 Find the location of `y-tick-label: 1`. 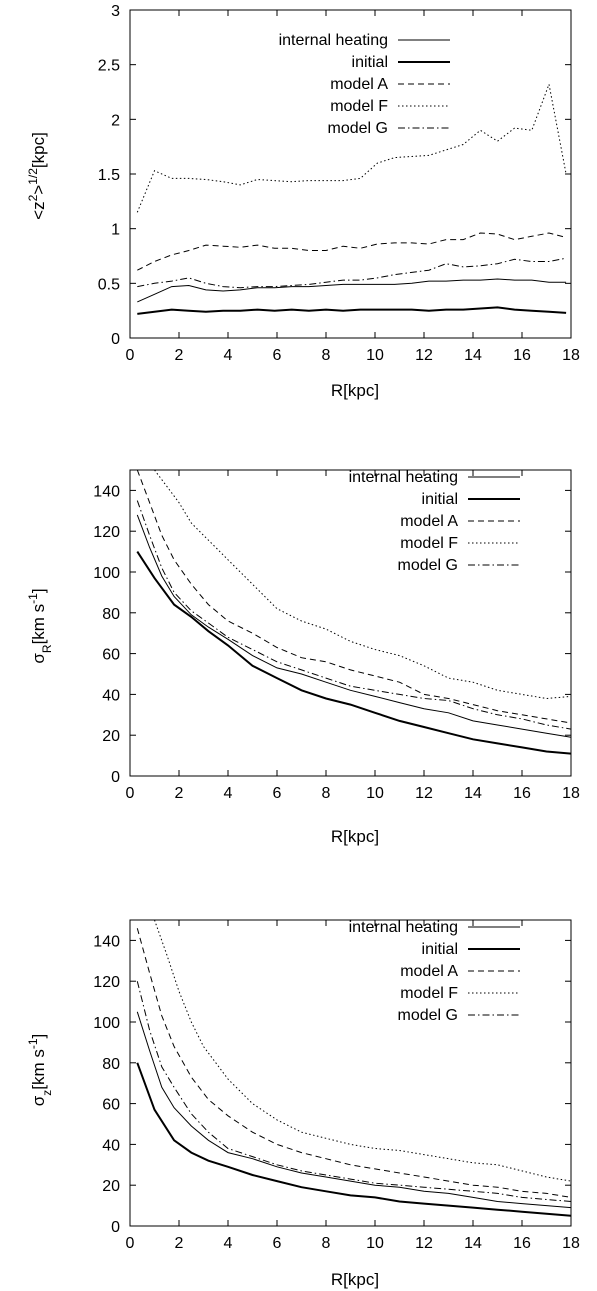

y-tick-label: 1 is located at coordinates (115, 230).